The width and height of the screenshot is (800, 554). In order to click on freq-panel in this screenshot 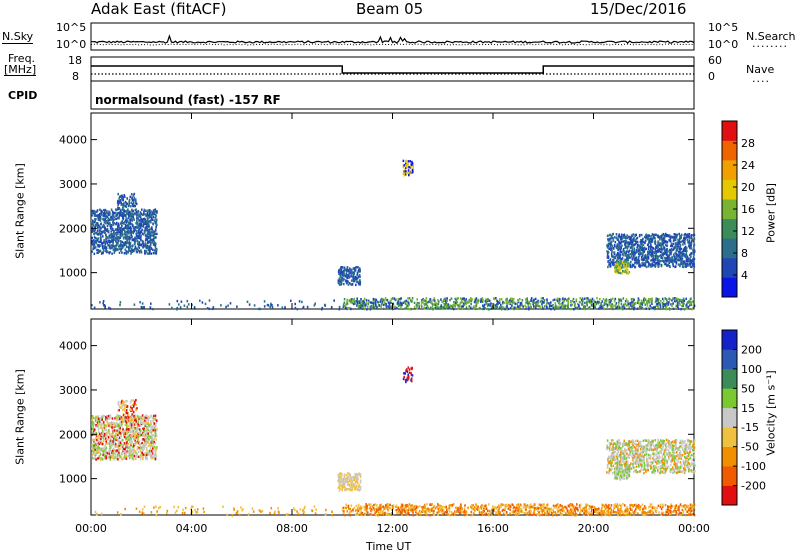, I will do `click(392, 69)`.